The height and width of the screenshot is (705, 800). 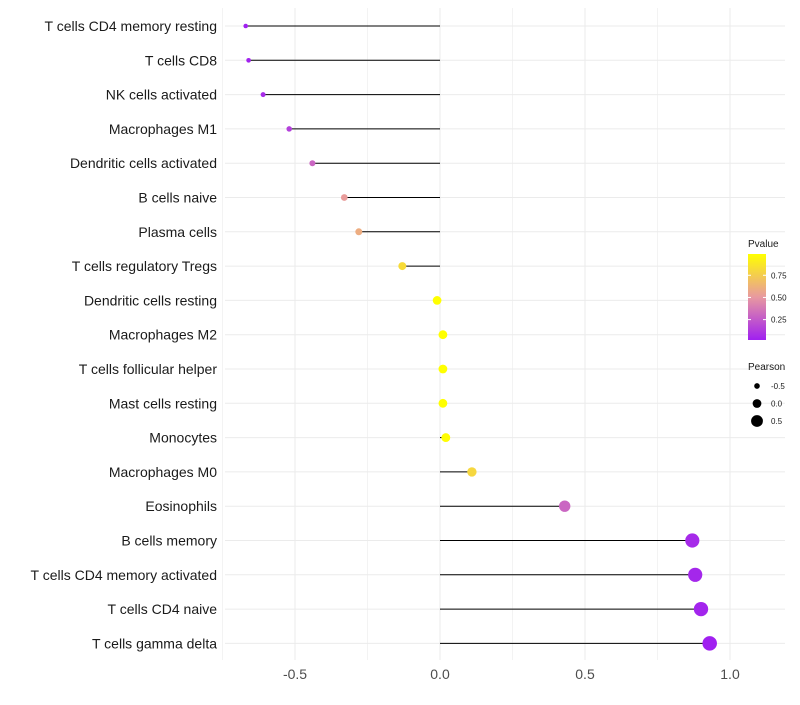 What do you see at coordinates (163, 129) in the screenshot?
I see `category-label: Macrophages M1` at bounding box center [163, 129].